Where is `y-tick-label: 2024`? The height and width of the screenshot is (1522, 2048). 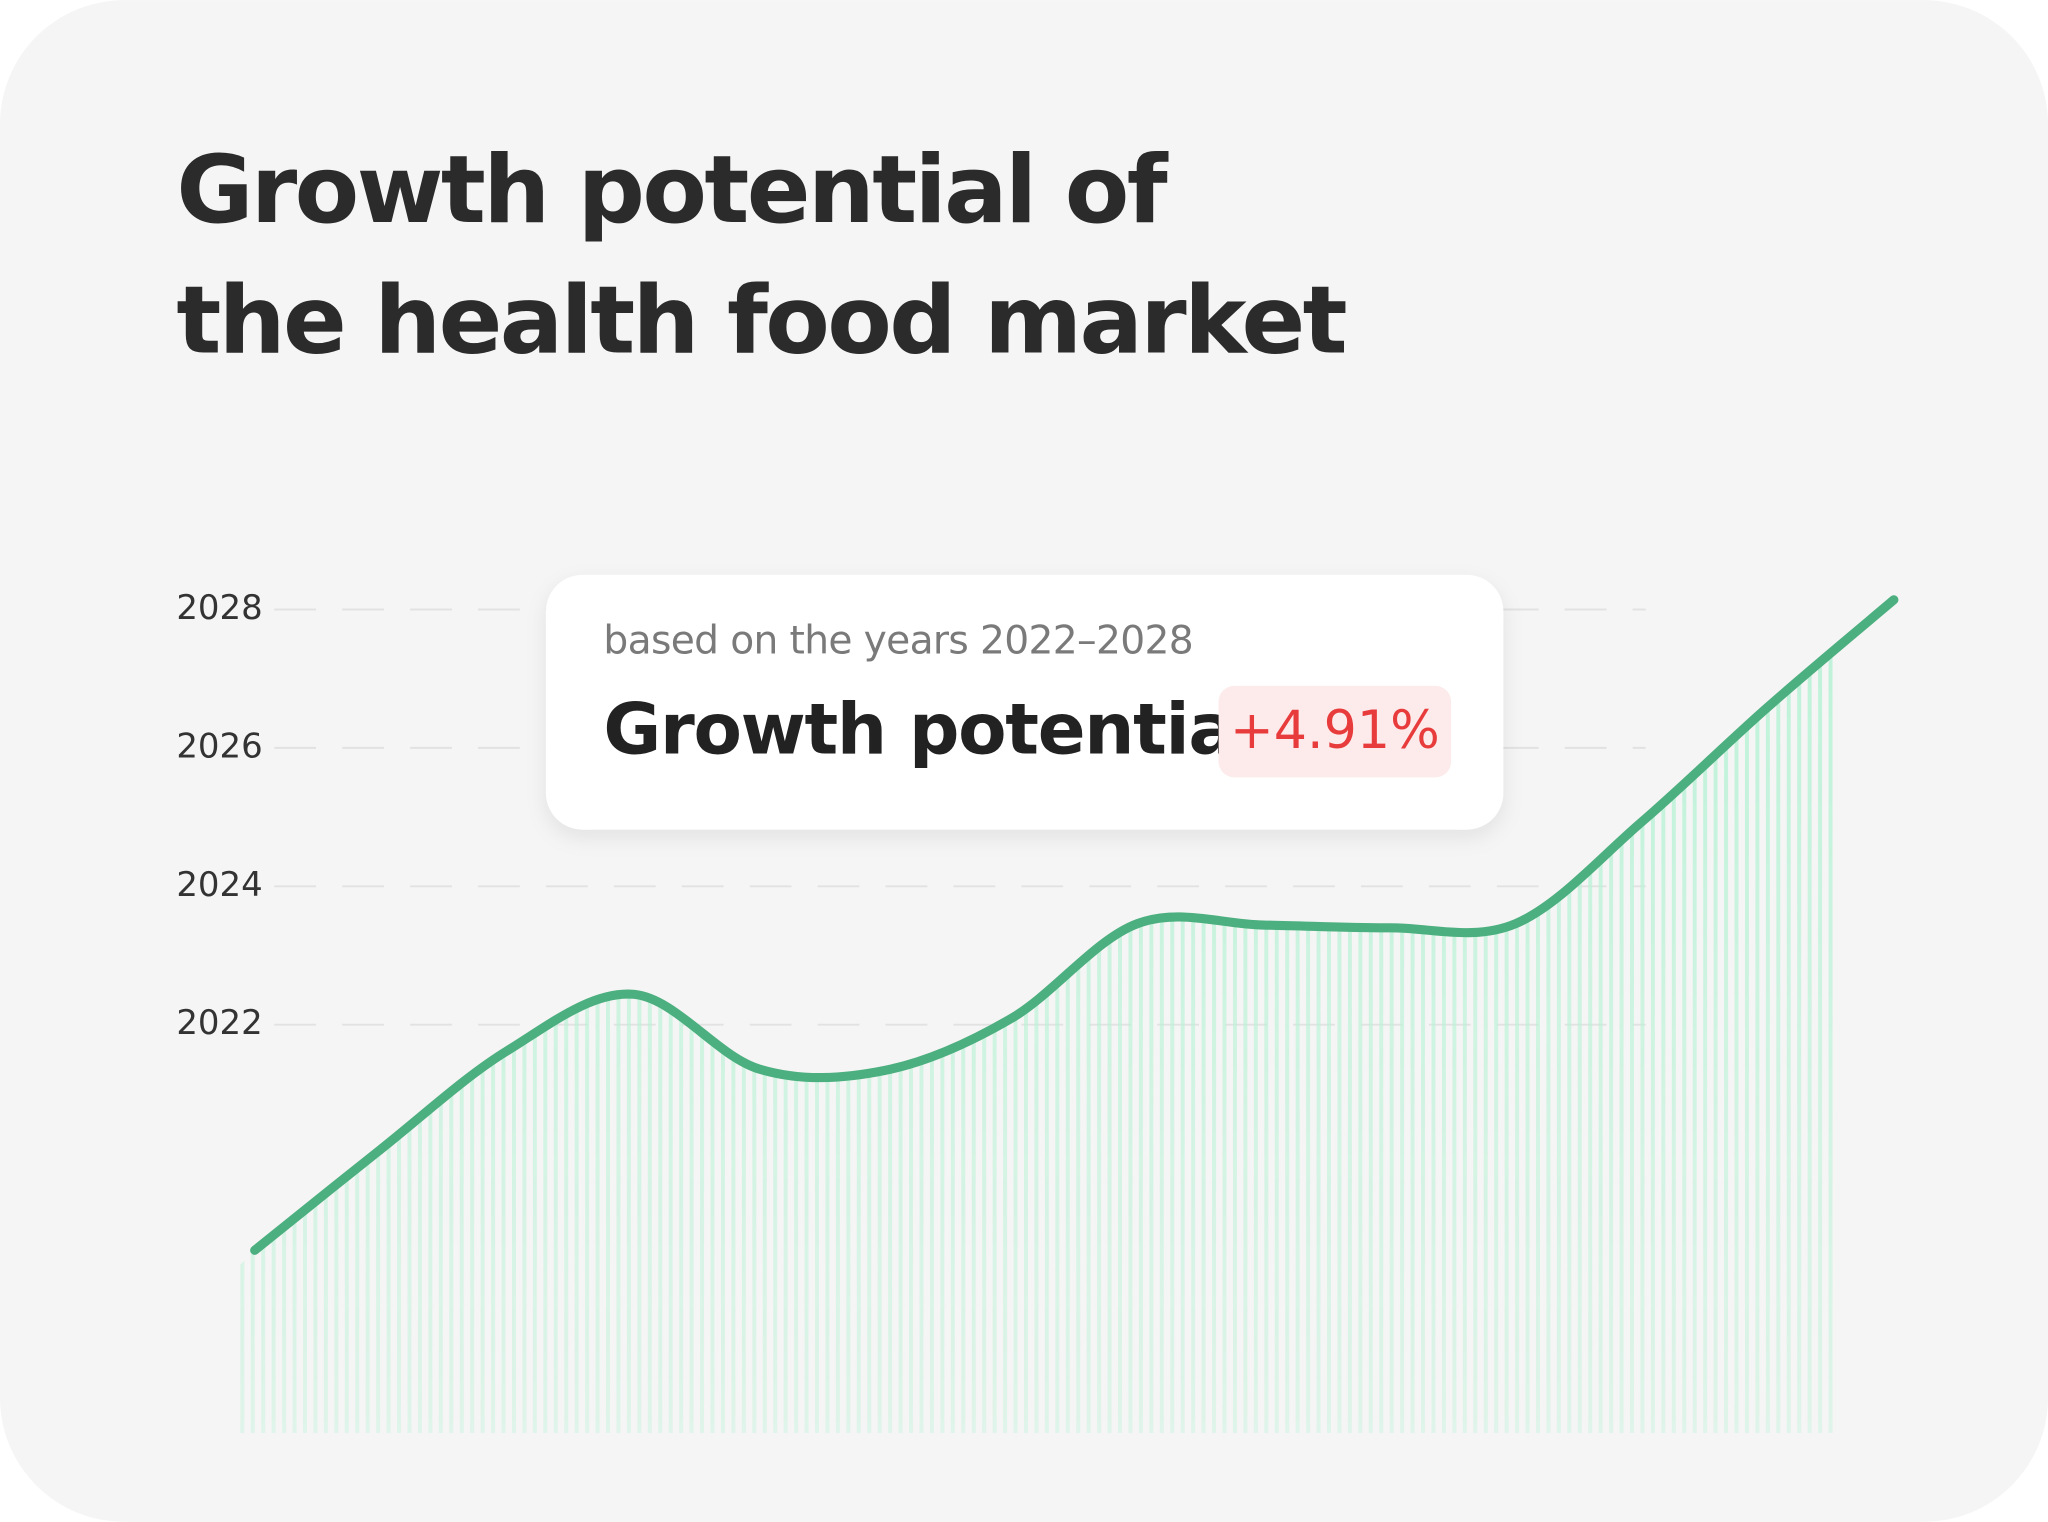 y-tick-label: 2024 is located at coordinates (219, 885).